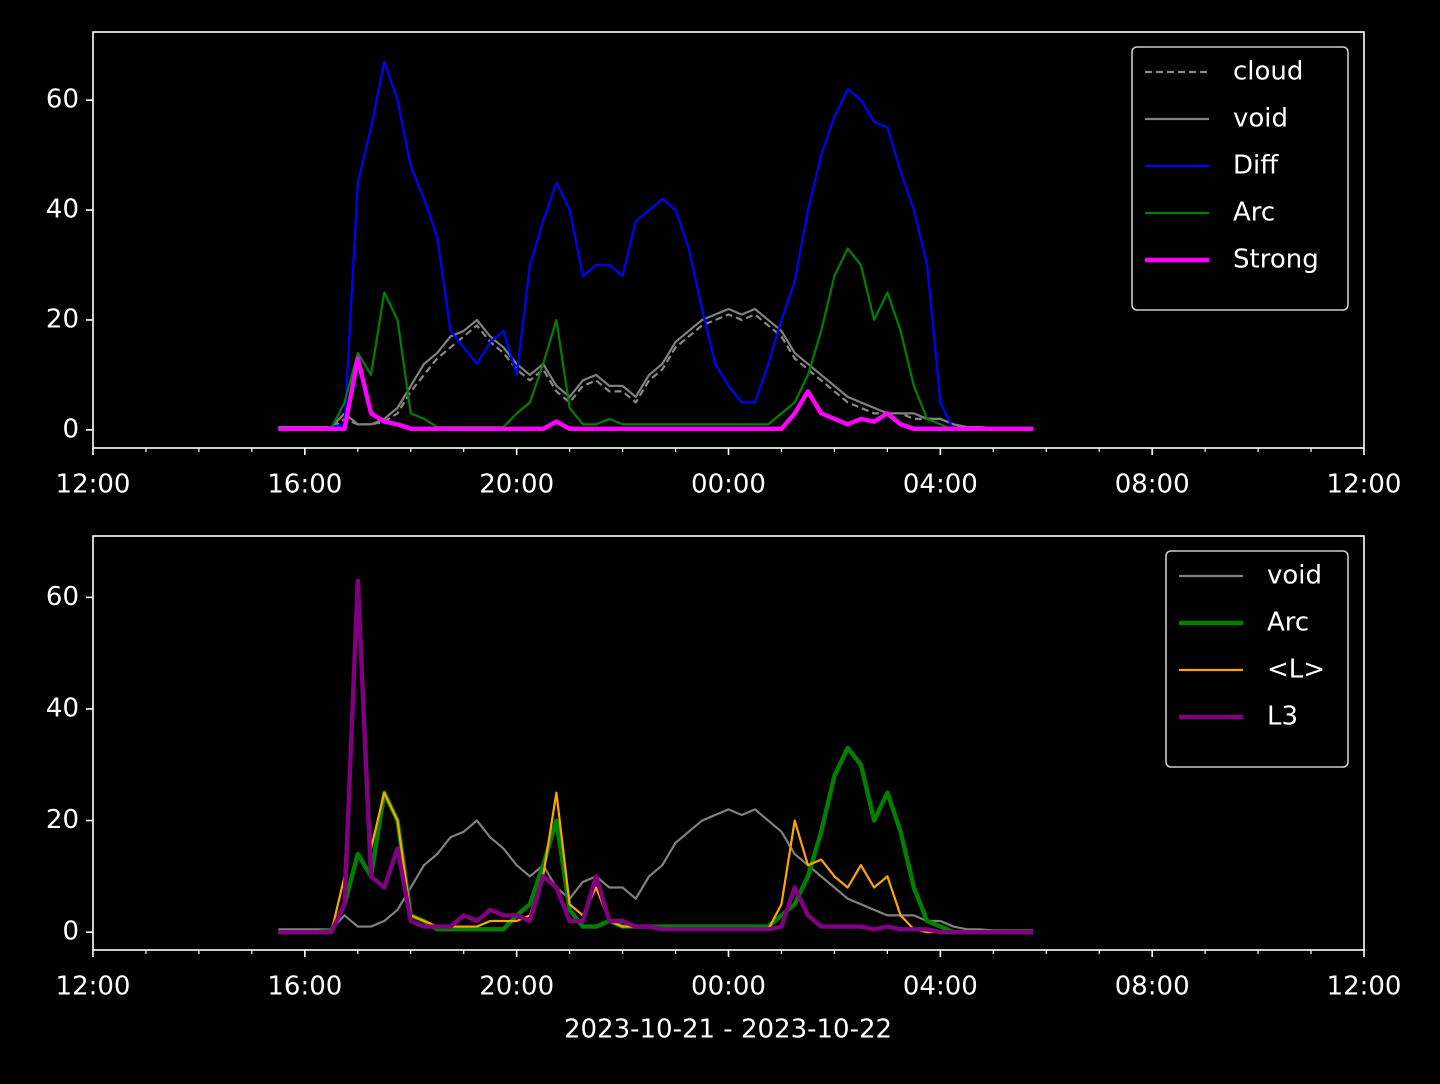 This screenshot has width=1440, height=1084. What do you see at coordinates (1268, 72) in the screenshot?
I see `legend-label: cloud` at bounding box center [1268, 72].